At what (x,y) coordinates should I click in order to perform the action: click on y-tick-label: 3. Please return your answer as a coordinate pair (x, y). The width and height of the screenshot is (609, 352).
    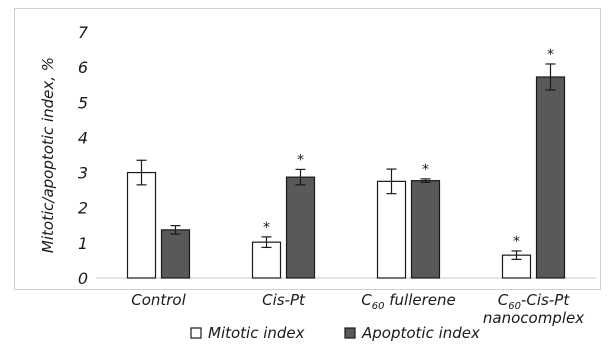
    Looking at the image, I should click on (83, 173).